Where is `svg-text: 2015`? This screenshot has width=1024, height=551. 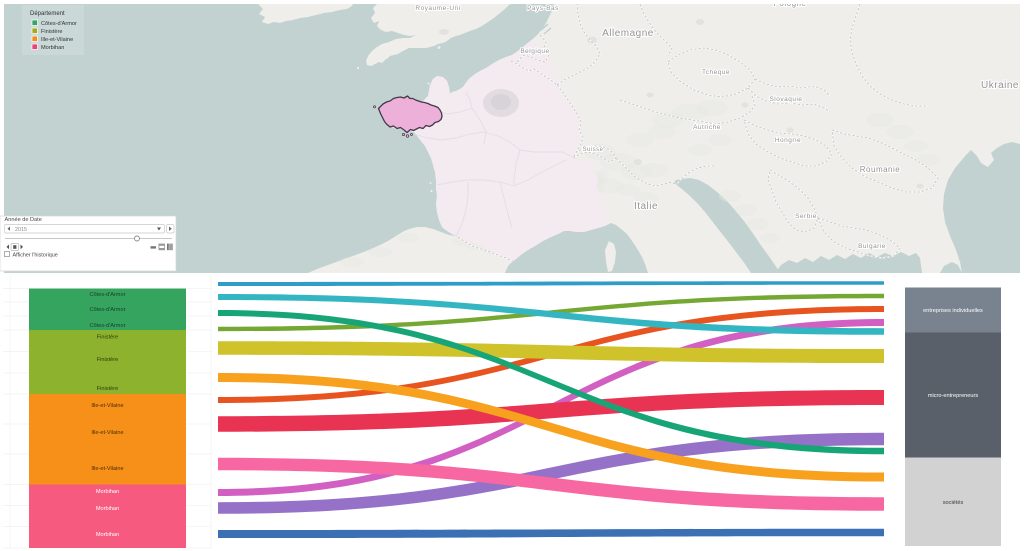
svg-text: 2015 is located at coordinates (21, 230).